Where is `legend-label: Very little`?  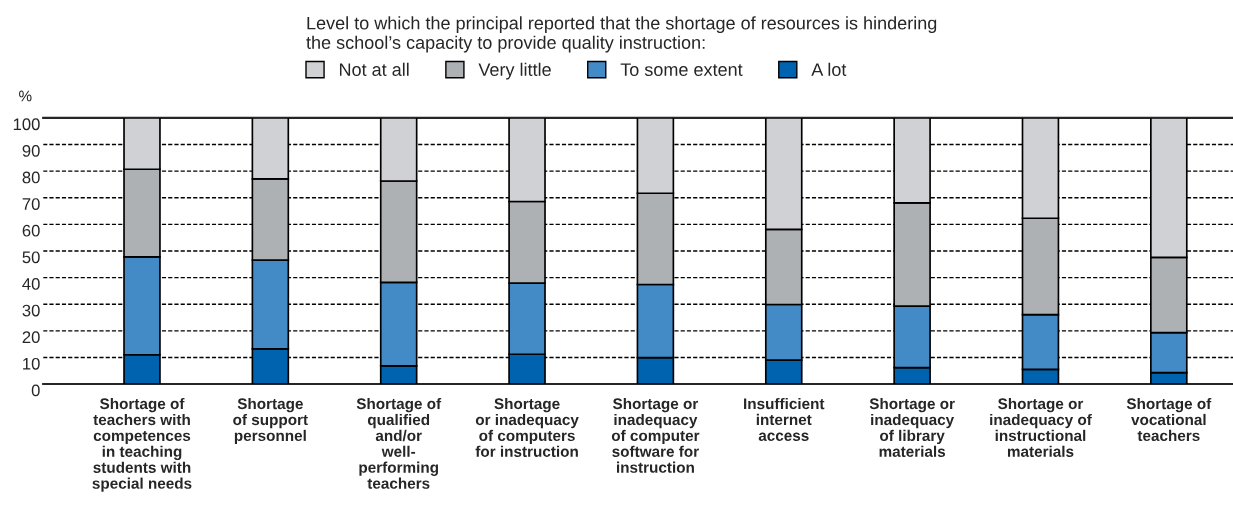 legend-label: Very little is located at coordinates (514, 71).